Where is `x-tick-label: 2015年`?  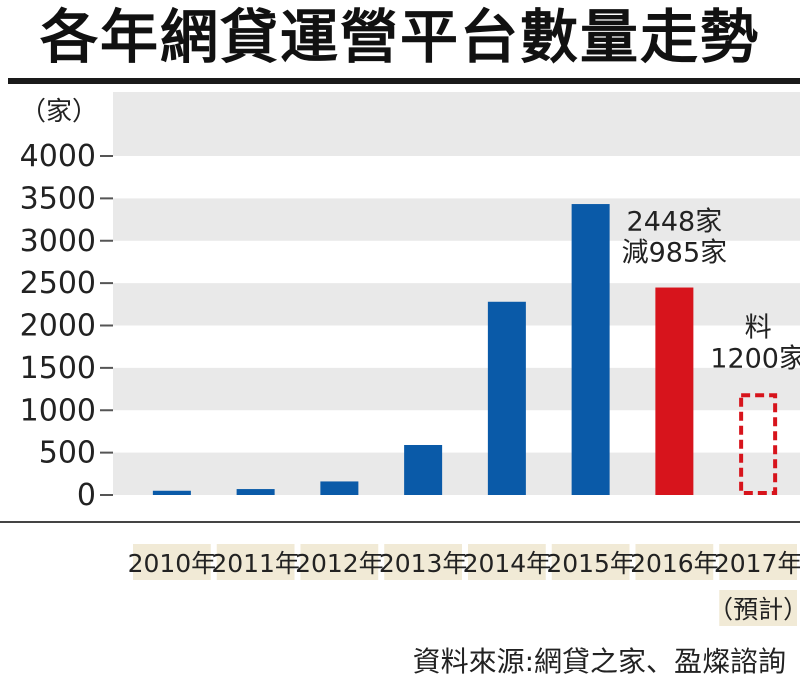
x-tick-label: 2015年 is located at coordinates (590, 563).